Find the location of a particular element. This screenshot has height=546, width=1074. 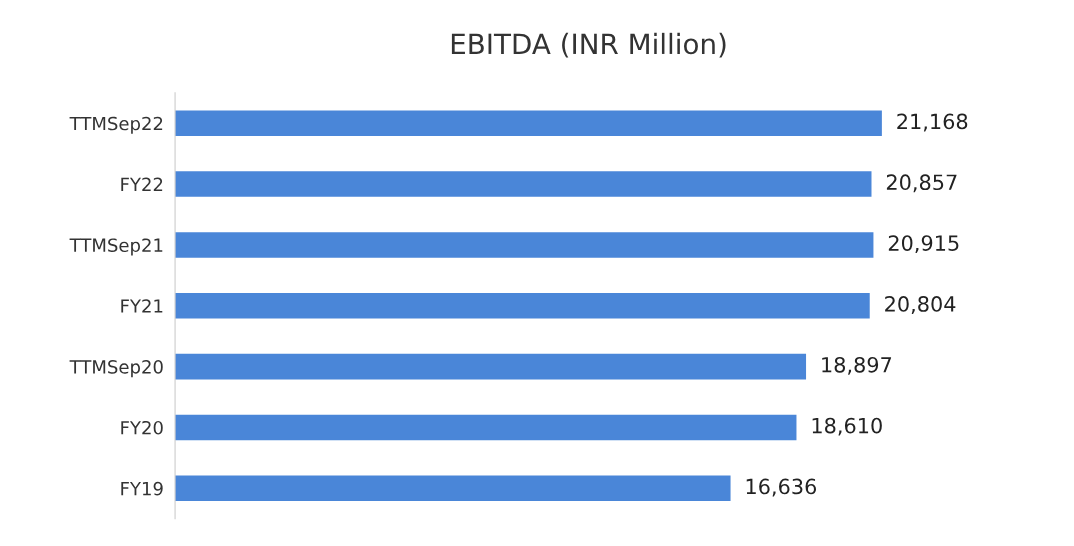

y-tick-label: TTMSep22 is located at coordinates (116, 125).